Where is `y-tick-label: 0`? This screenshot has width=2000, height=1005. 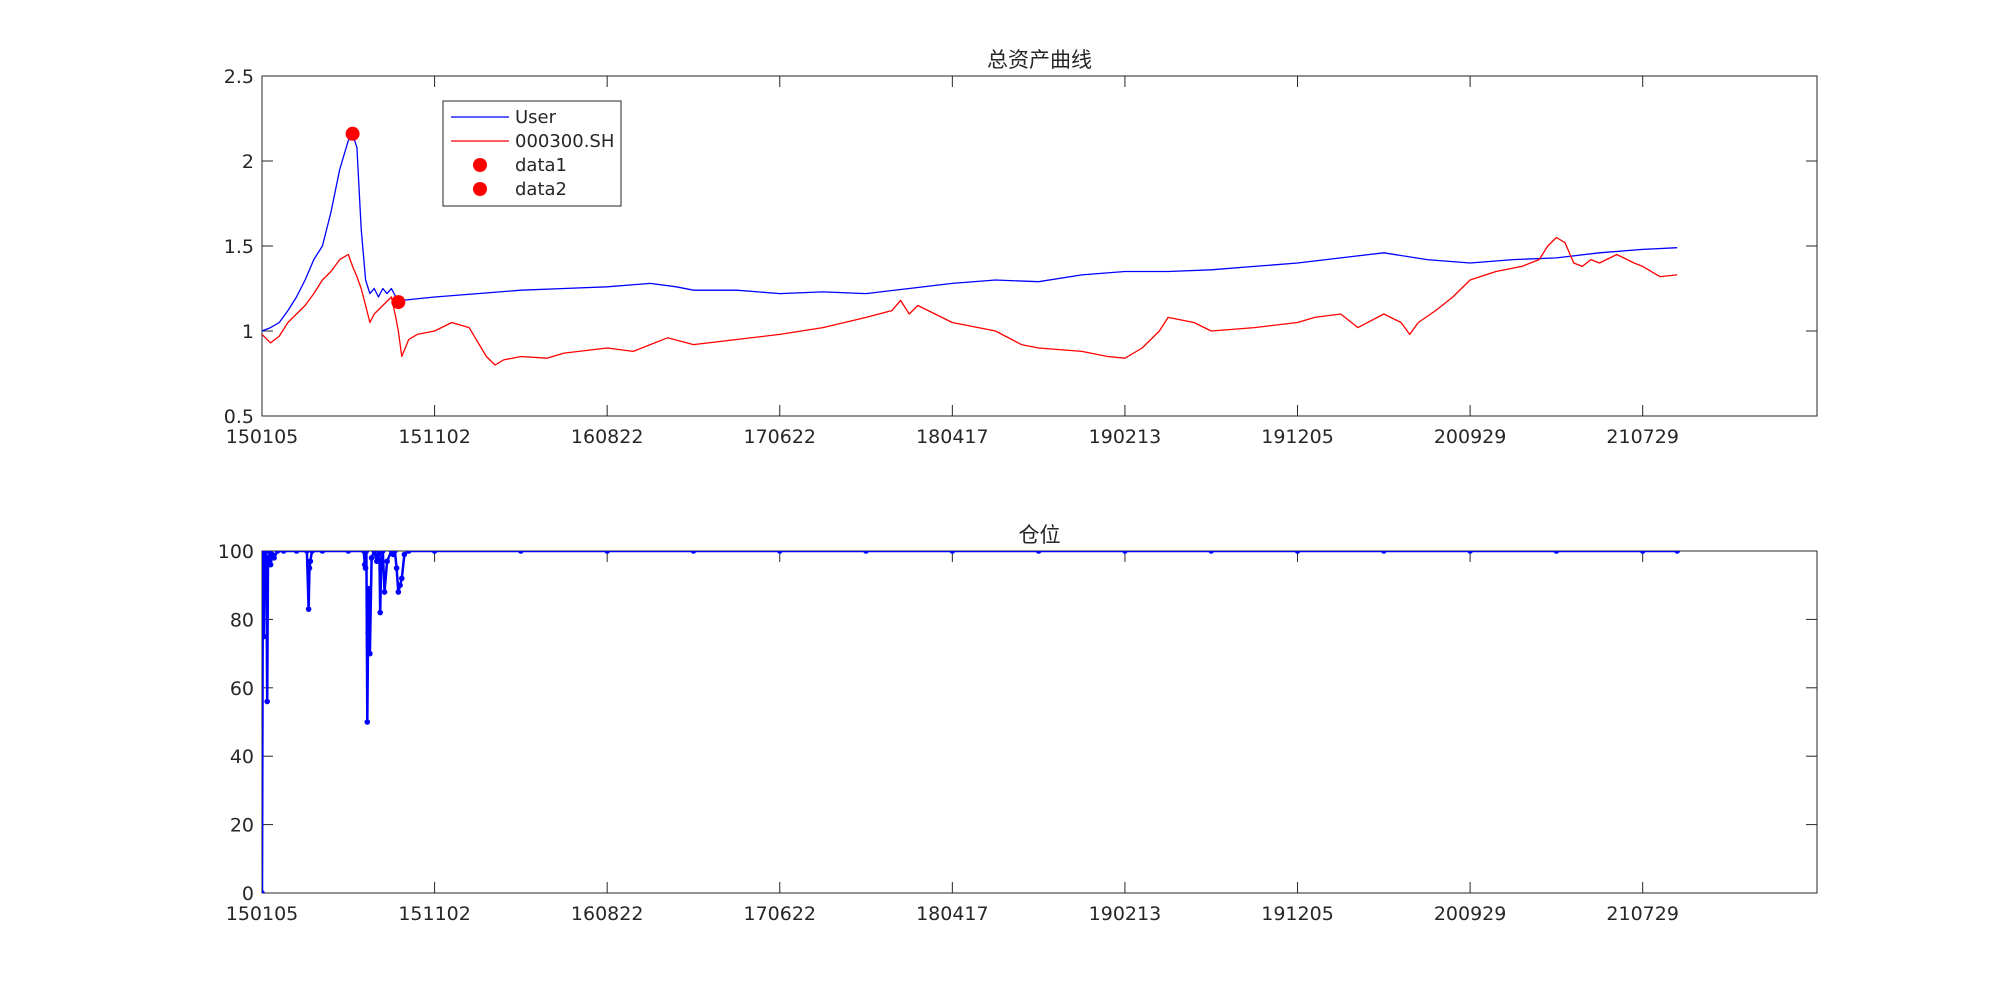
y-tick-label: 0 is located at coordinates (248, 894).